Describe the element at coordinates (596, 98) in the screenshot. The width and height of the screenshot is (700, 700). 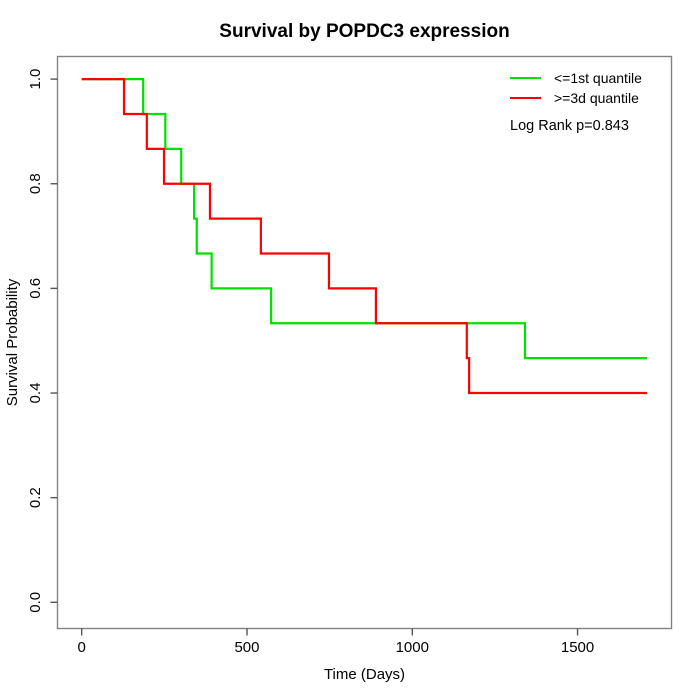
I see `legend-label: >=3d quantile` at that location.